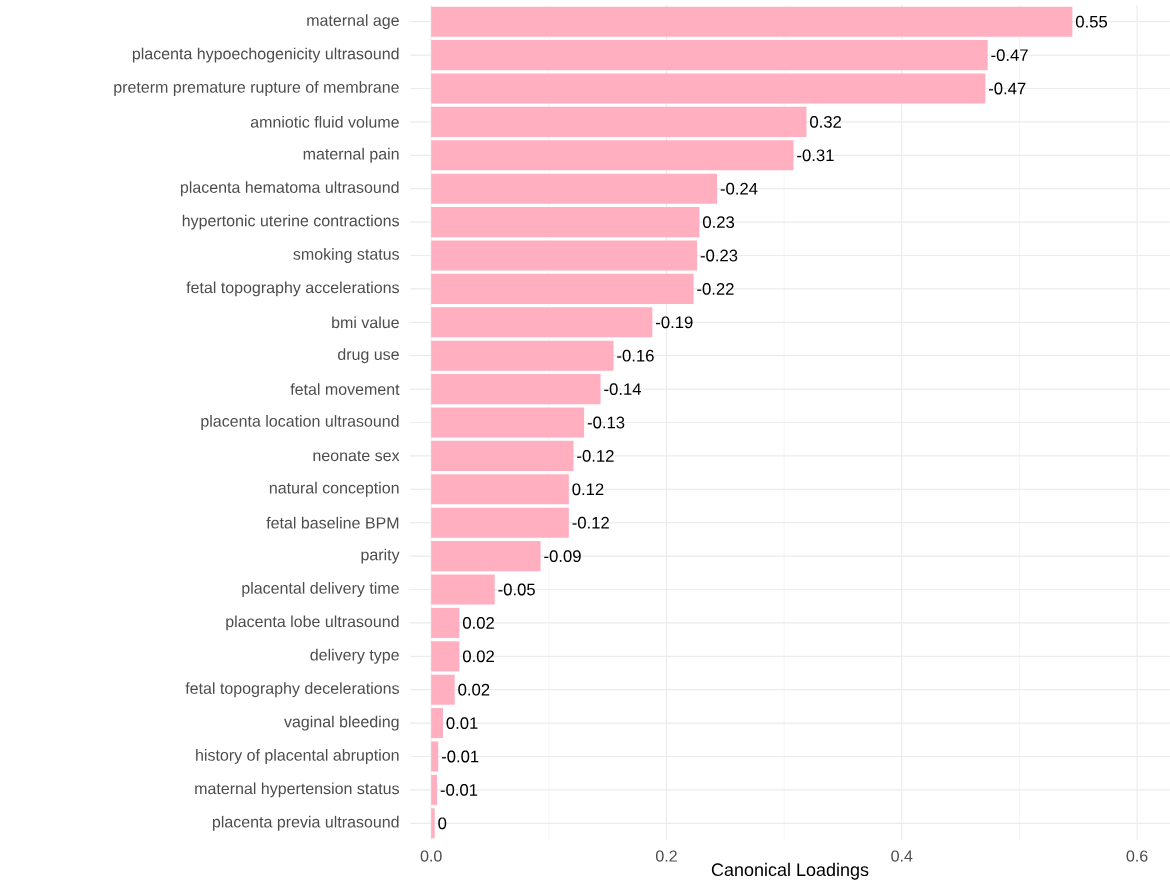 This screenshot has width=1170, height=895. Describe the element at coordinates (562, 556) in the screenshot. I see `annotation: -0.09` at that location.